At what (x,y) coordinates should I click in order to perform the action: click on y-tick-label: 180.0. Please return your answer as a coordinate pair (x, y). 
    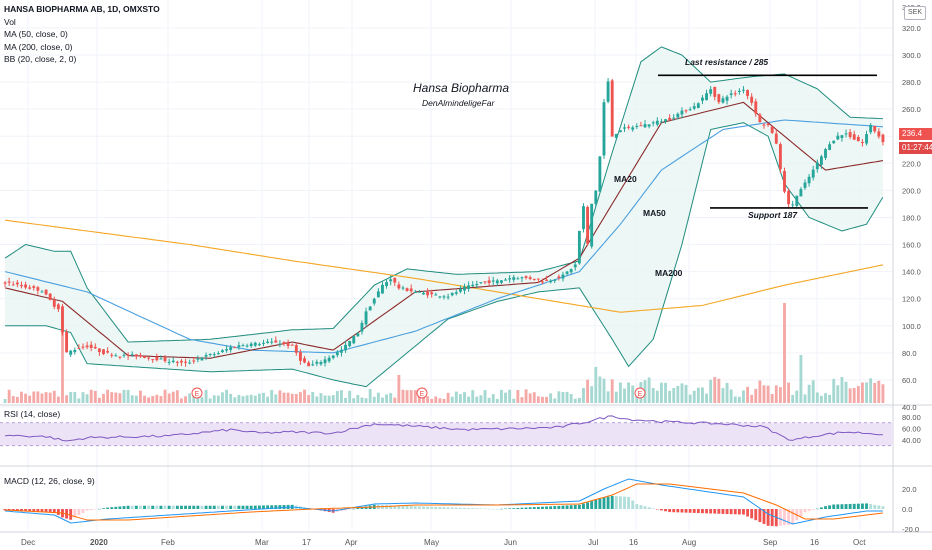
    Looking at the image, I should click on (911, 217).